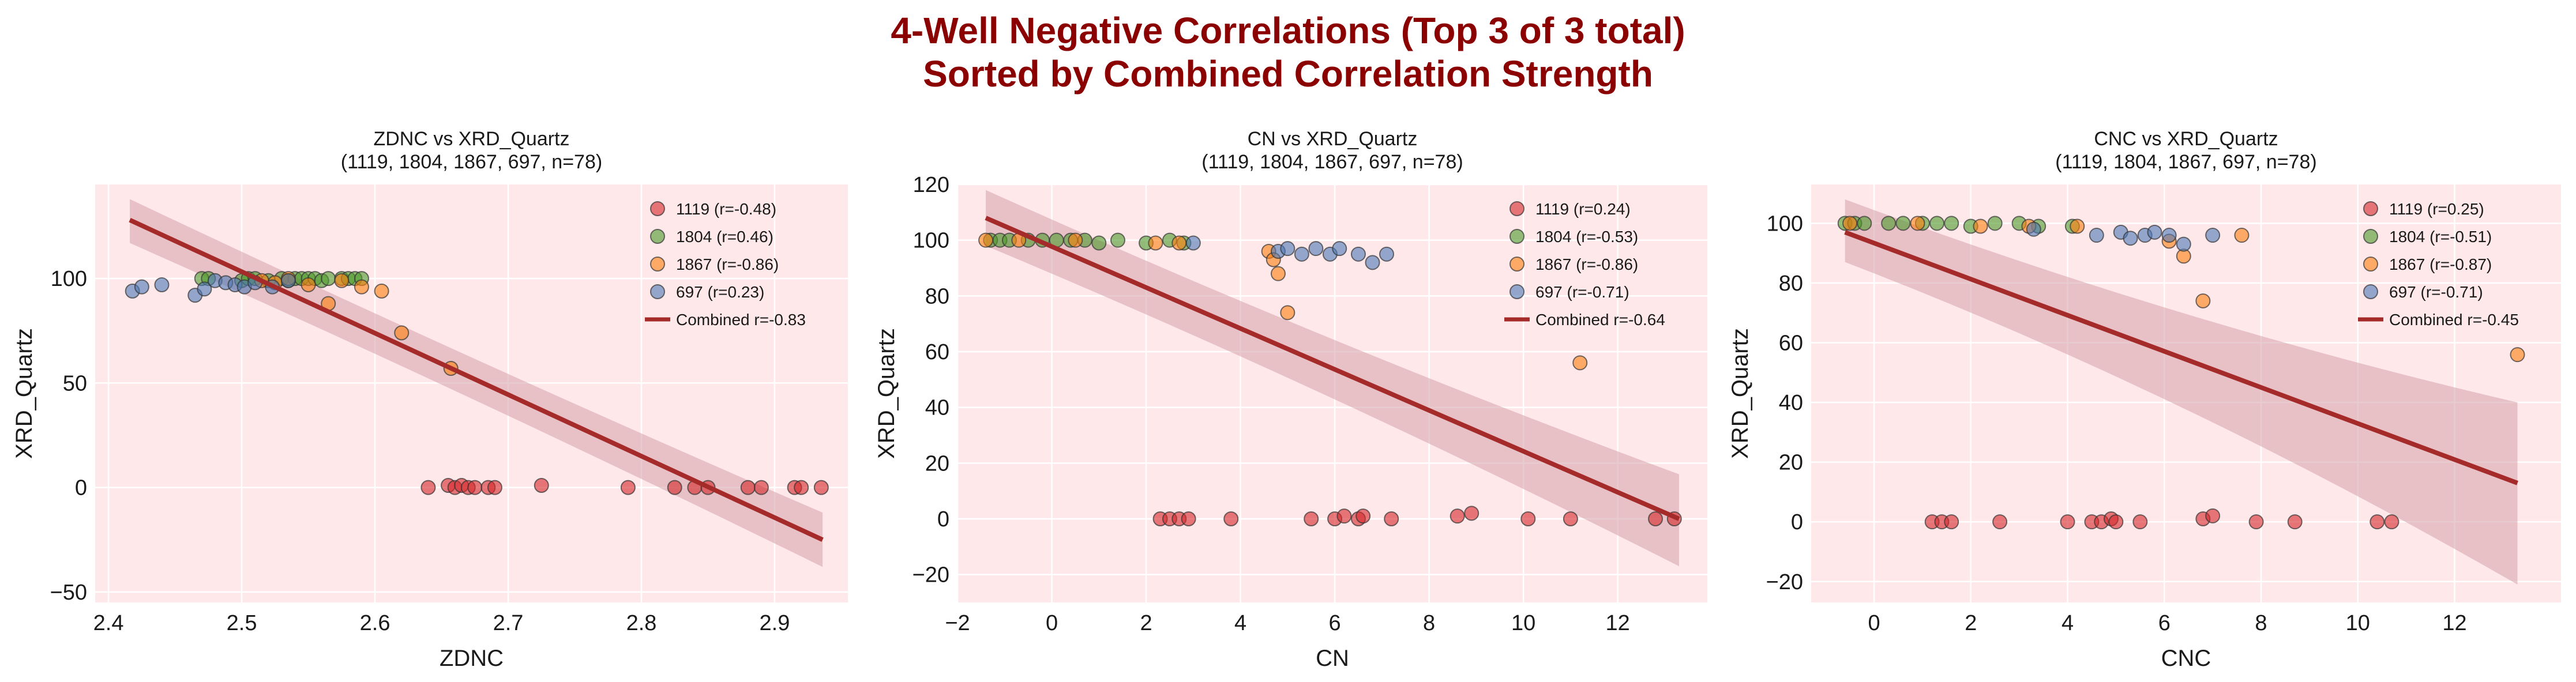 Image resolution: width=2576 pixels, height=682 pixels. What do you see at coordinates (720, 292) in the screenshot?
I see `legend-label: 697 (r=0.23)` at bounding box center [720, 292].